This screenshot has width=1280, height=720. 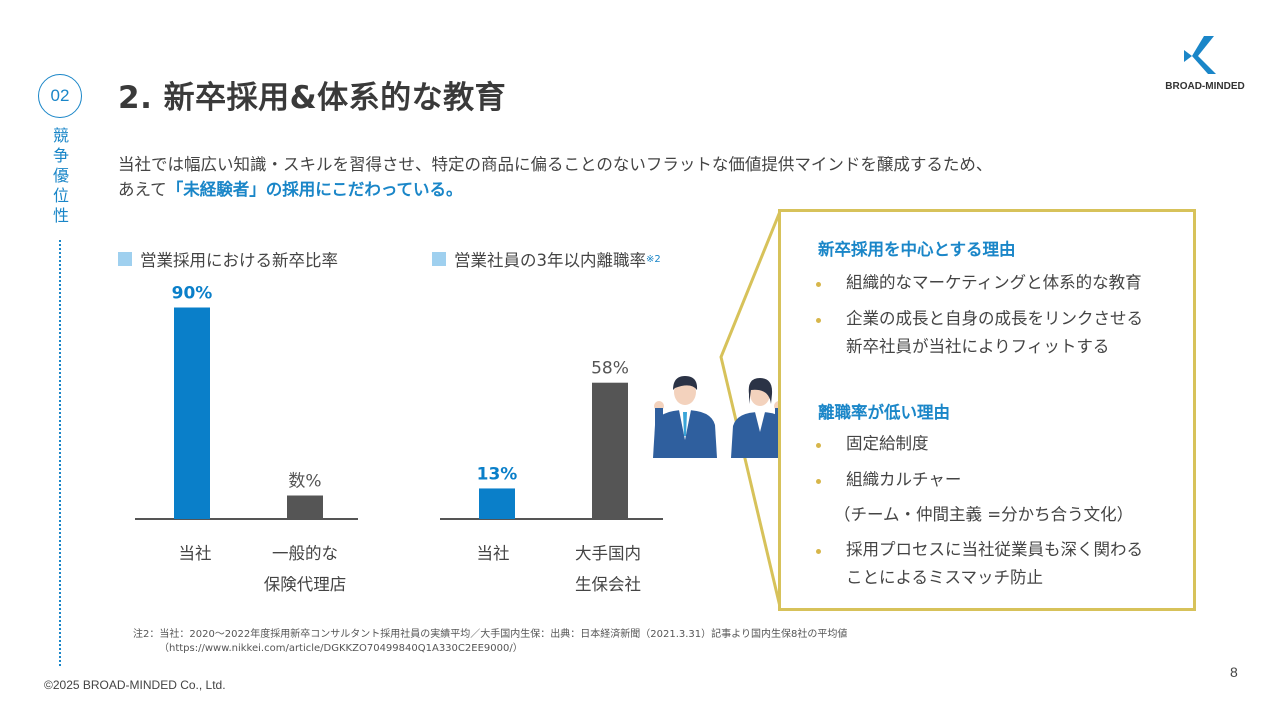 I want to click on chart2-title: 営業社員の3年以内離職率, so click(x=550, y=260).